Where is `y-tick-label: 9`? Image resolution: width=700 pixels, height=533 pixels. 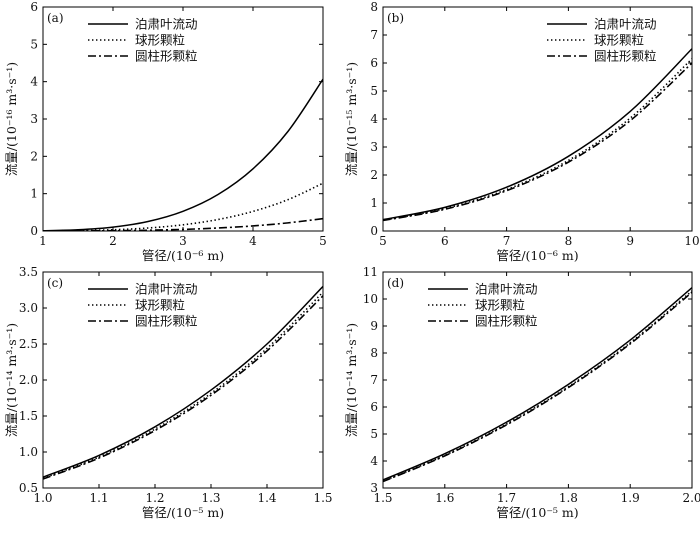 y-tick-label: 9 is located at coordinates (374, 326).